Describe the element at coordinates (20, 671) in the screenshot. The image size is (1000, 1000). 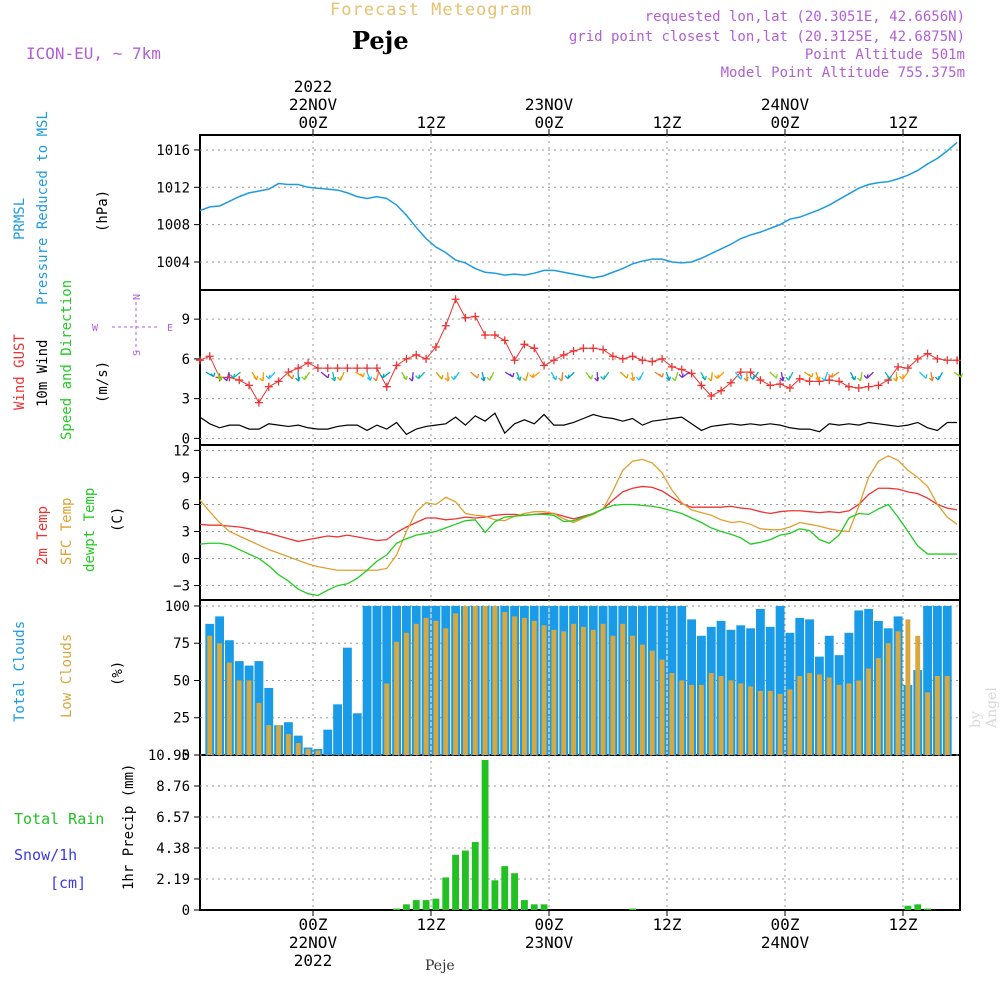
I see `total-clouds-label: Total Clouds` at that location.